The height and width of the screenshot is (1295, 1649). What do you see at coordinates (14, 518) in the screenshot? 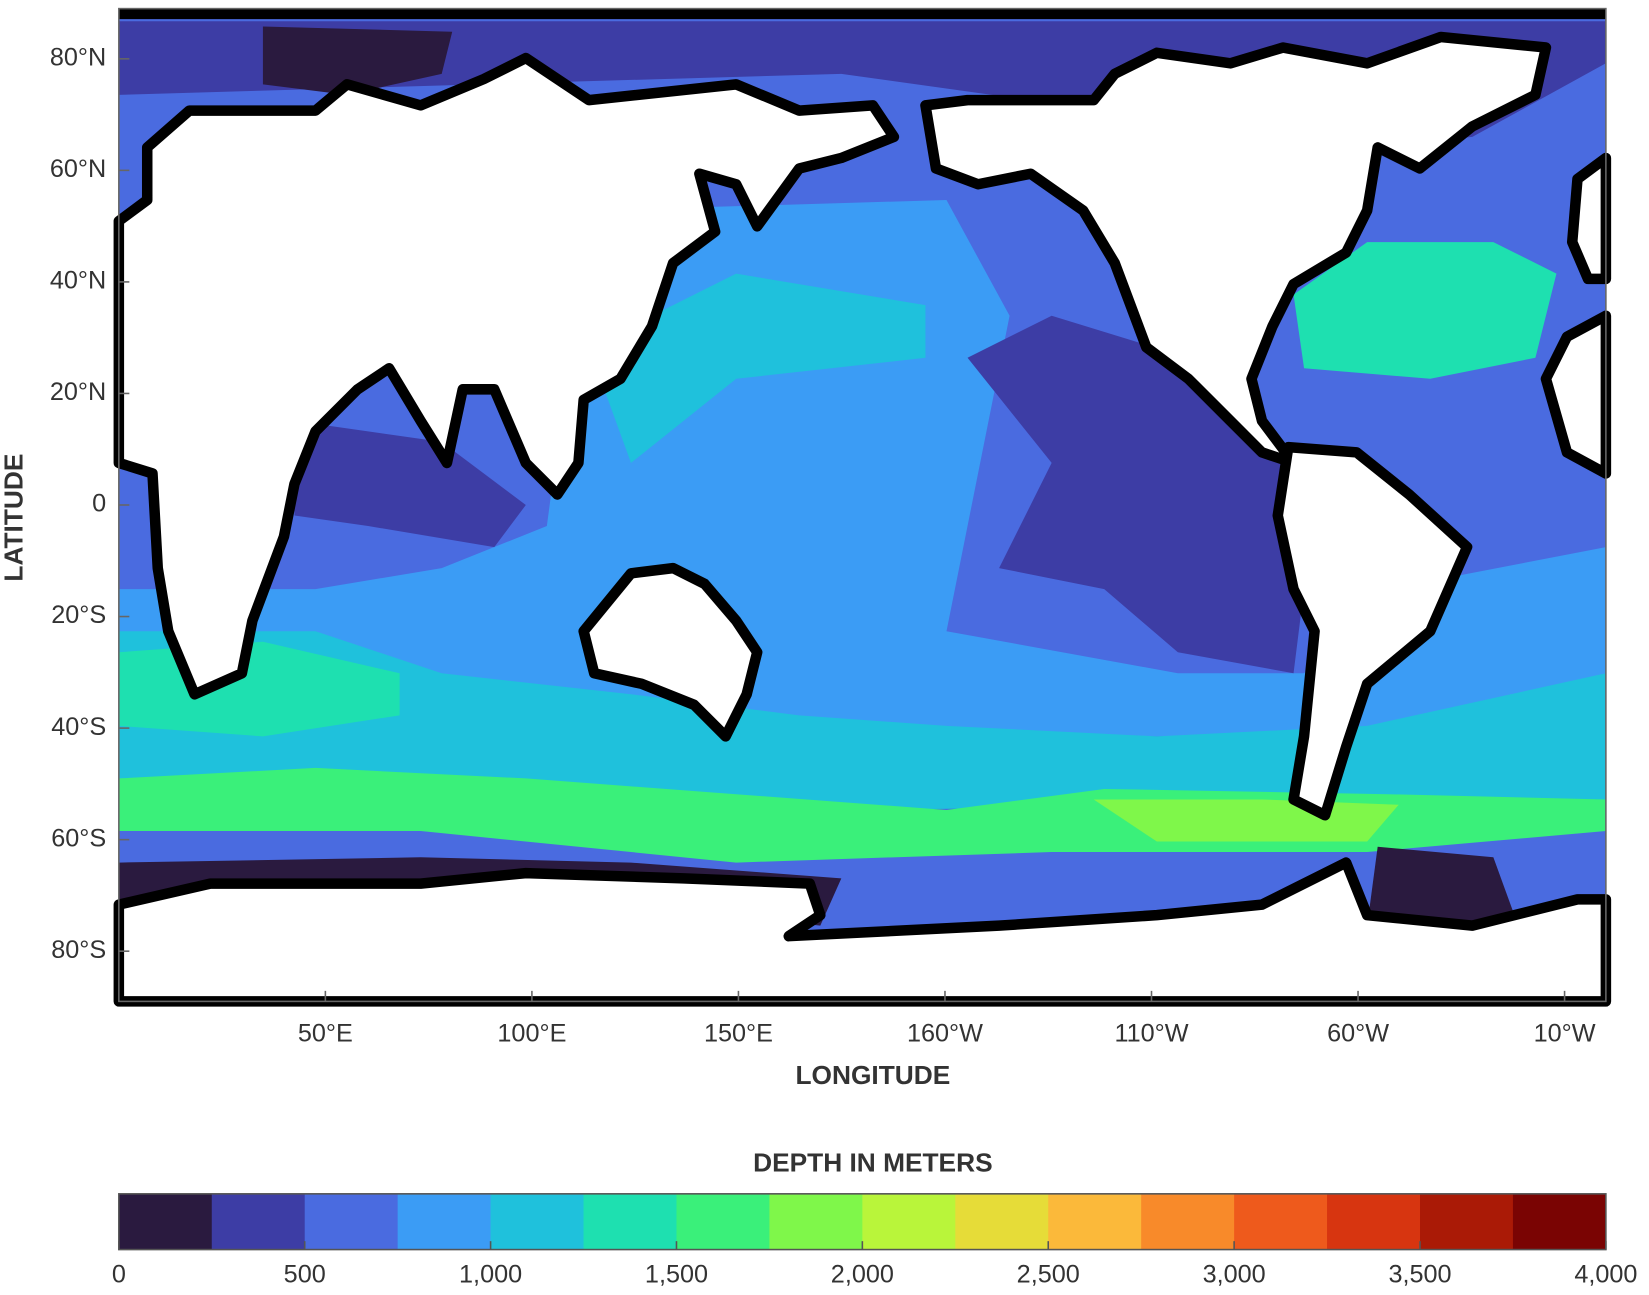
I see `y-axis-label: LATITUDE` at bounding box center [14, 518].